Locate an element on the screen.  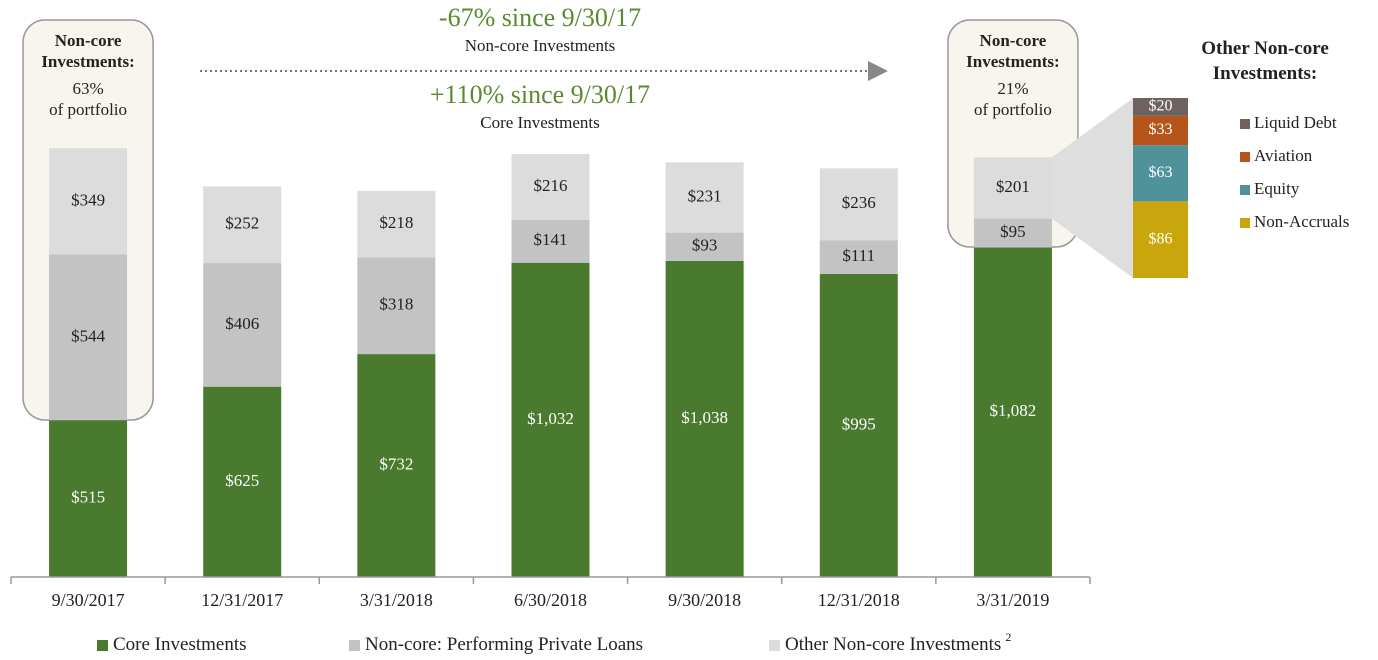
annotation: -67% since 9/30/17 is located at coordinates (540, 17).